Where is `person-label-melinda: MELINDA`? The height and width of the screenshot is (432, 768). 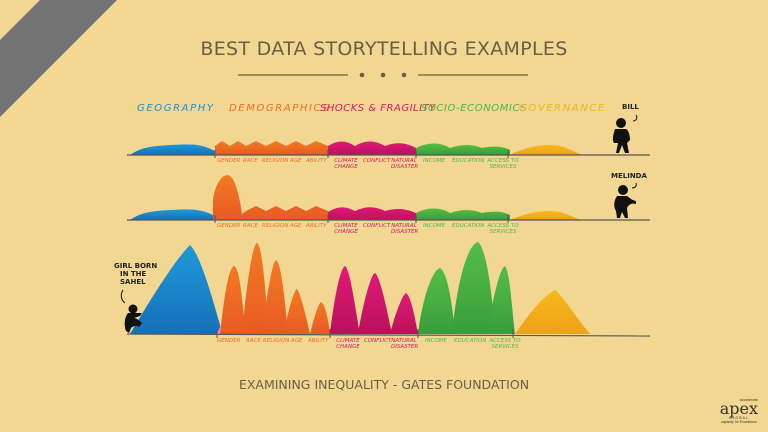
person-label-melinda: MELINDA is located at coordinates (629, 176).